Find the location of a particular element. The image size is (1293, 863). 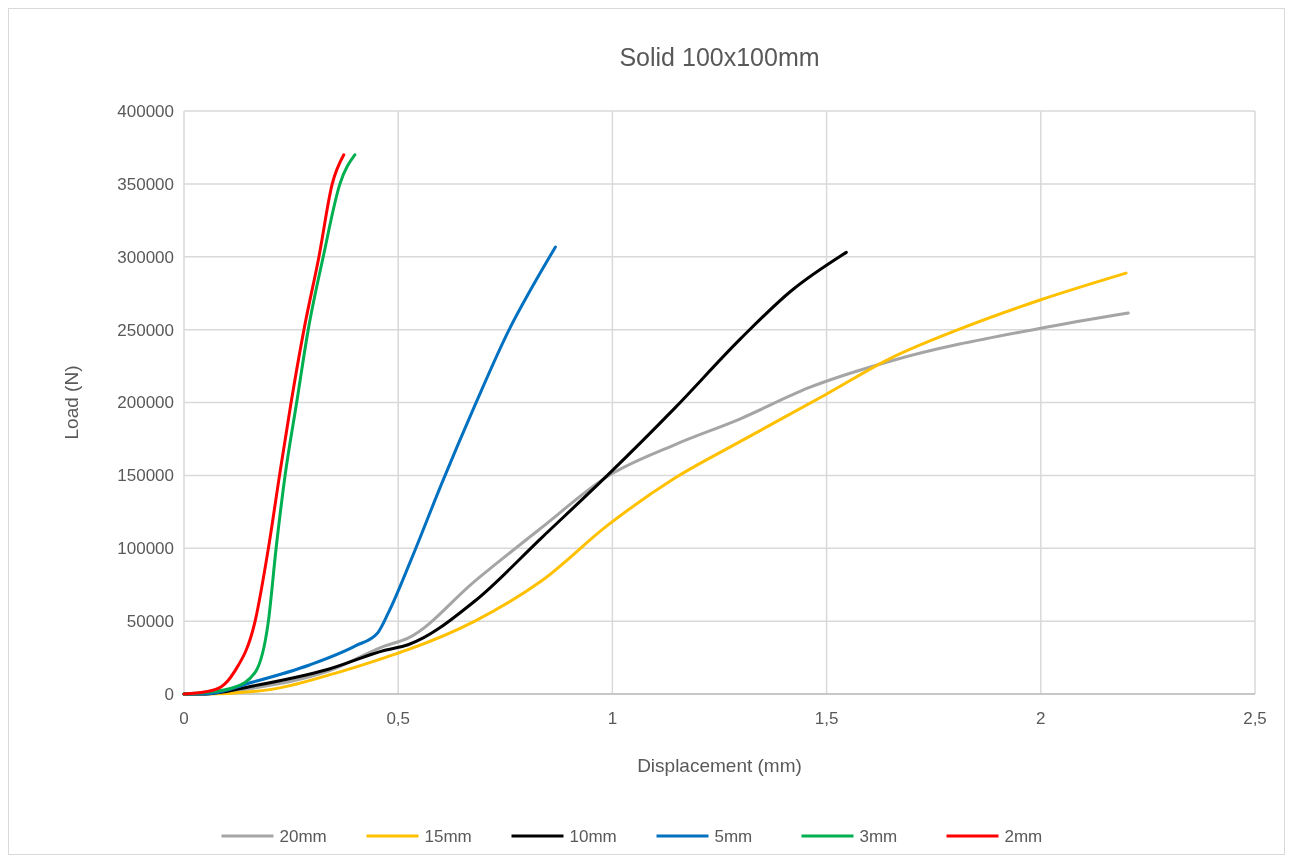

legend-label: 3mm is located at coordinates (878, 836).